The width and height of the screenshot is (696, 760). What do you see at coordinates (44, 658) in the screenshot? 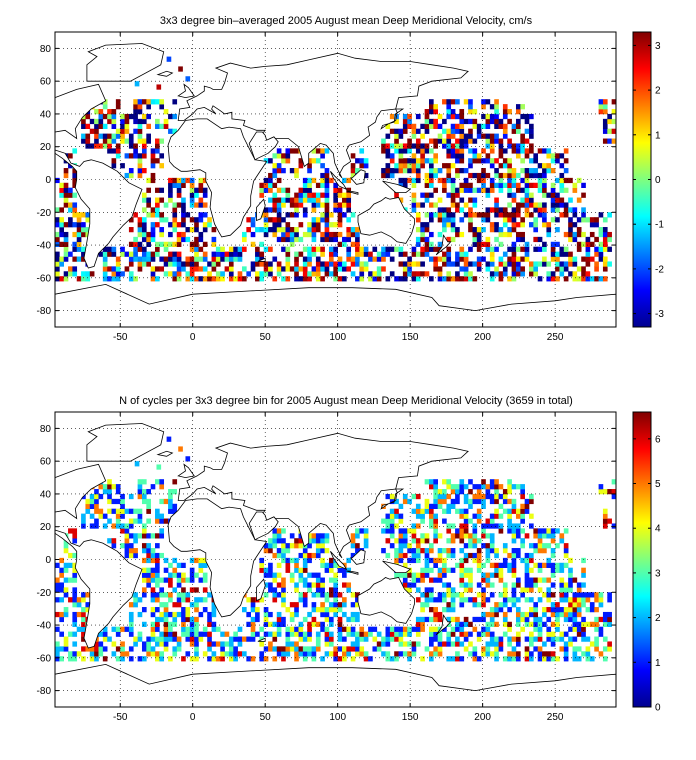
I see `y-tick-label: -60` at bounding box center [44, 658].